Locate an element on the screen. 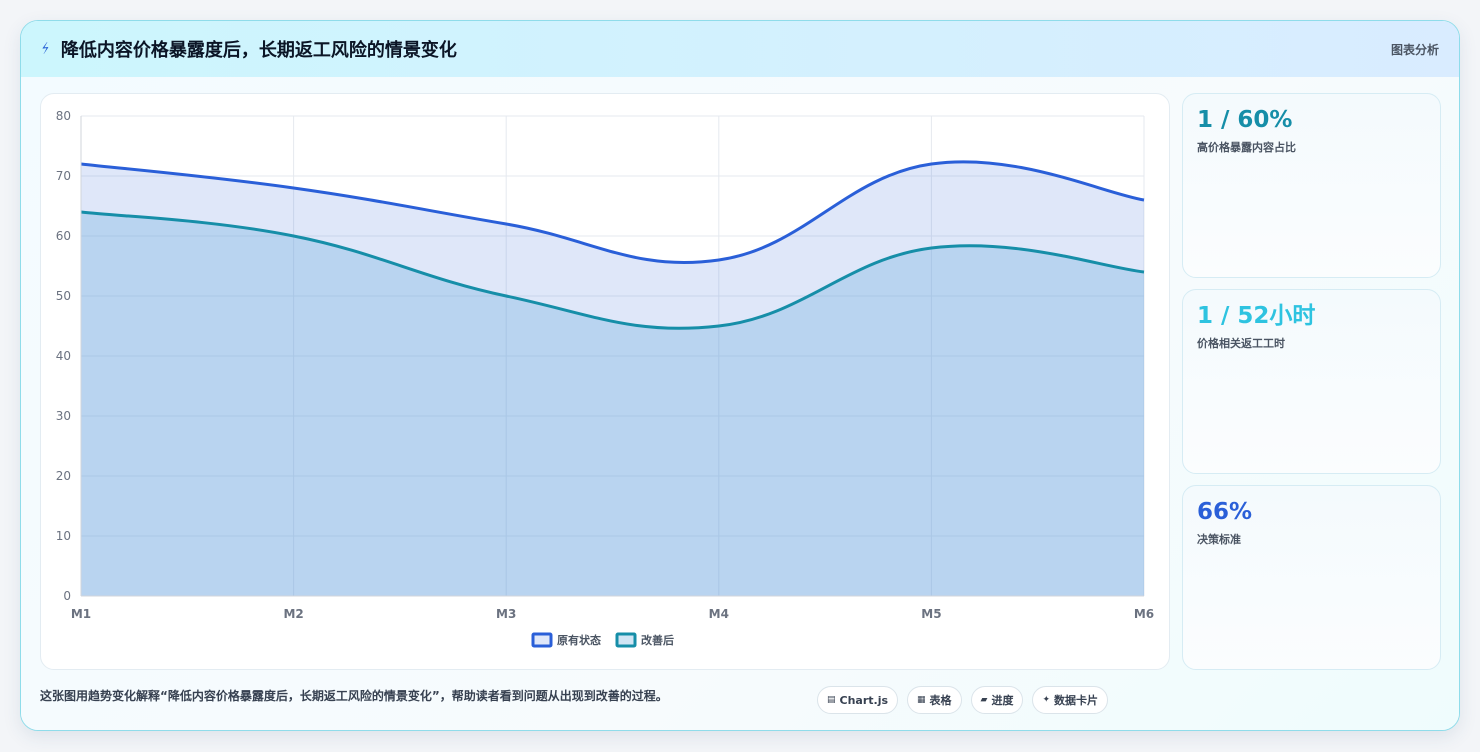 Image resolution: width=1480 pixels, height=752 pixels. pill-table: ▦ 表格 is located at coordinates (934, 700).